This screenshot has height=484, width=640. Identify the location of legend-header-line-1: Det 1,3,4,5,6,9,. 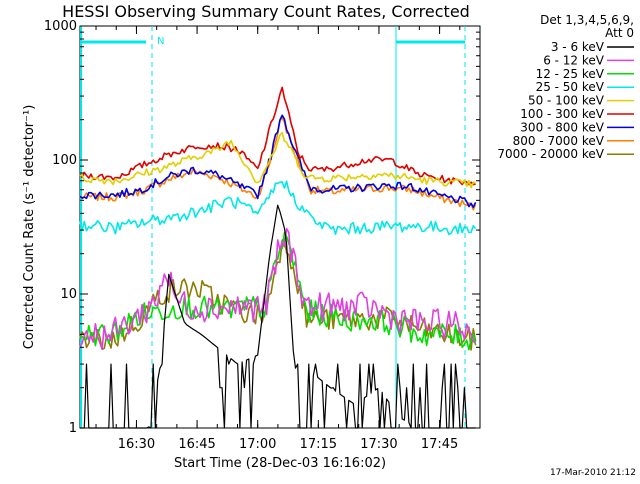
(587, 20).